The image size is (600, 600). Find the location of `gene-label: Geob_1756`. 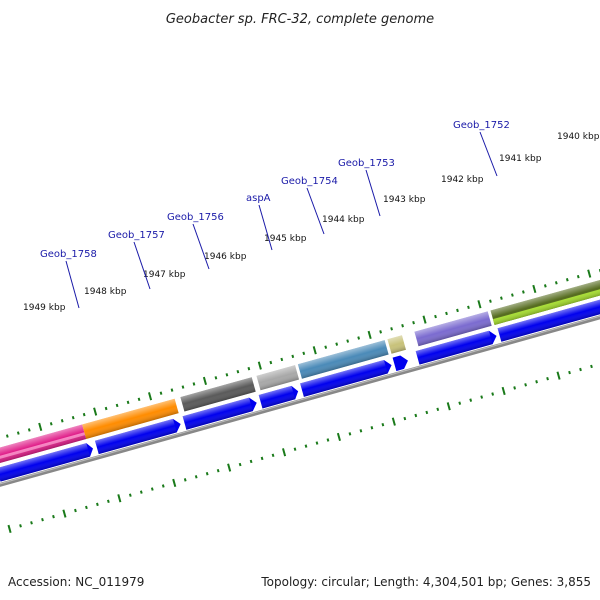

gene-label: Geob_1756 is located at coordinates (195, 217).